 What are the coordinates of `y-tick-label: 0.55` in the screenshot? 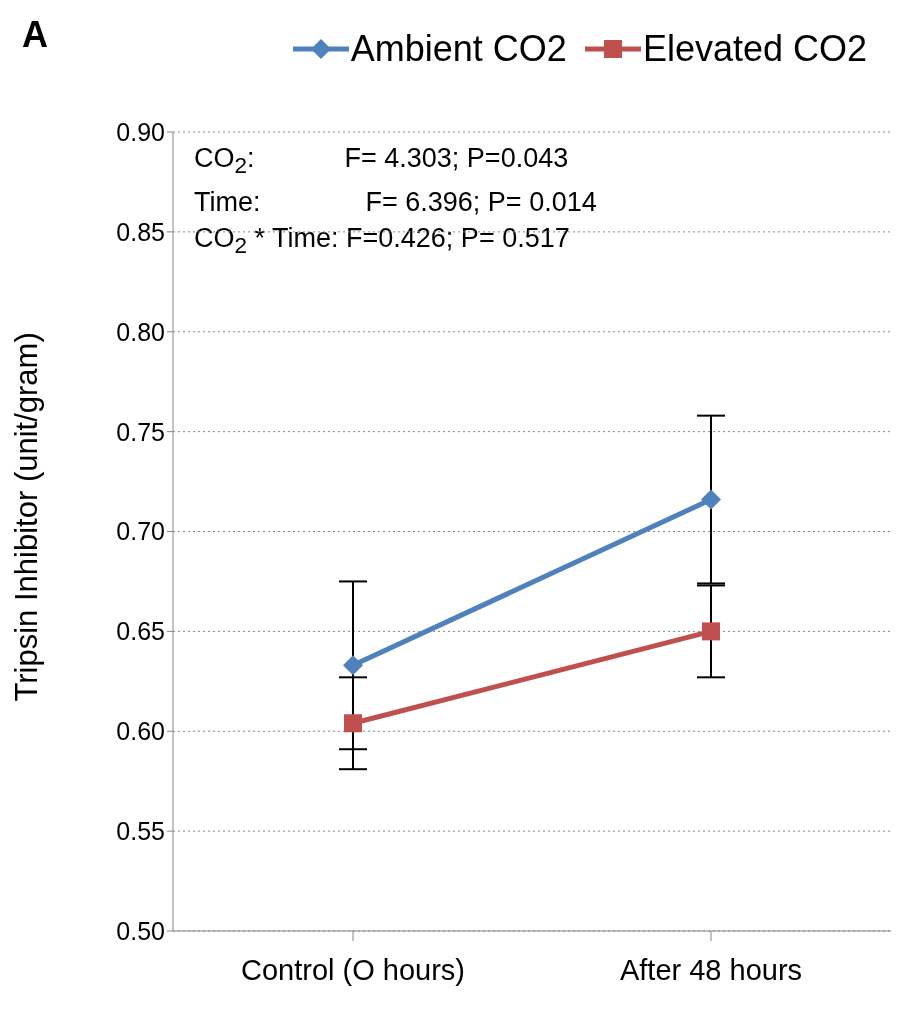 It's located at (140, 831).